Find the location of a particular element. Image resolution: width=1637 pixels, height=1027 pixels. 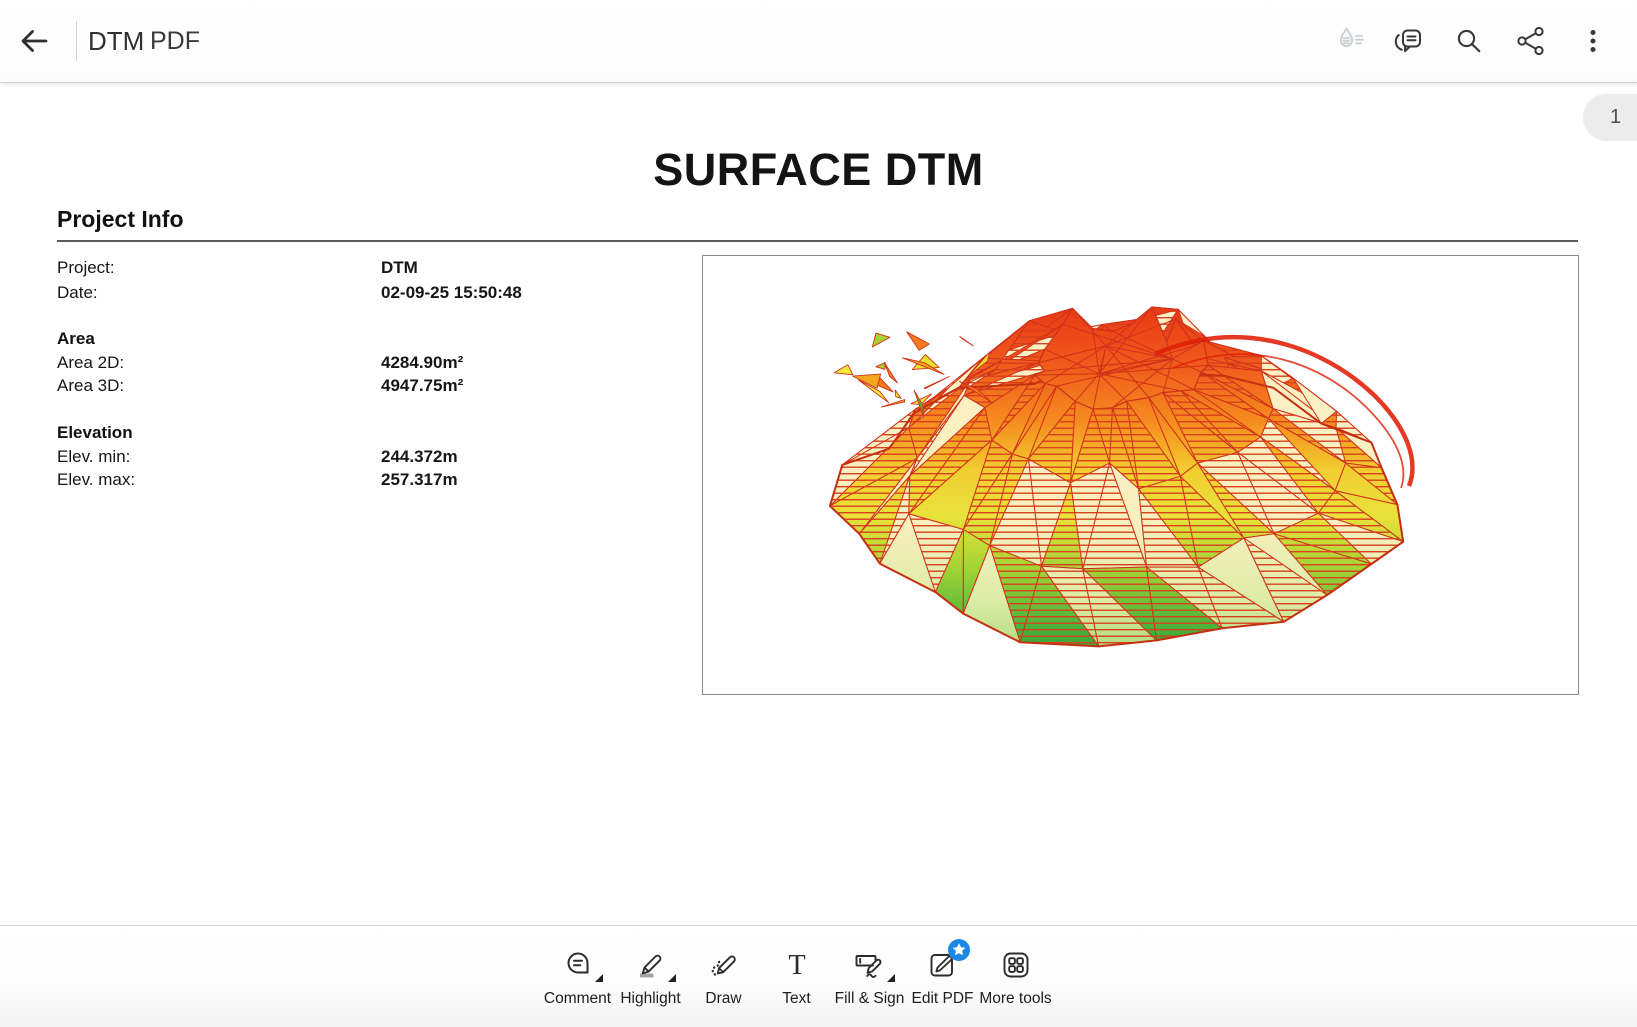

field-row-area3d: Area 3D: 4947.75m² is located at coordinates (818, 386).